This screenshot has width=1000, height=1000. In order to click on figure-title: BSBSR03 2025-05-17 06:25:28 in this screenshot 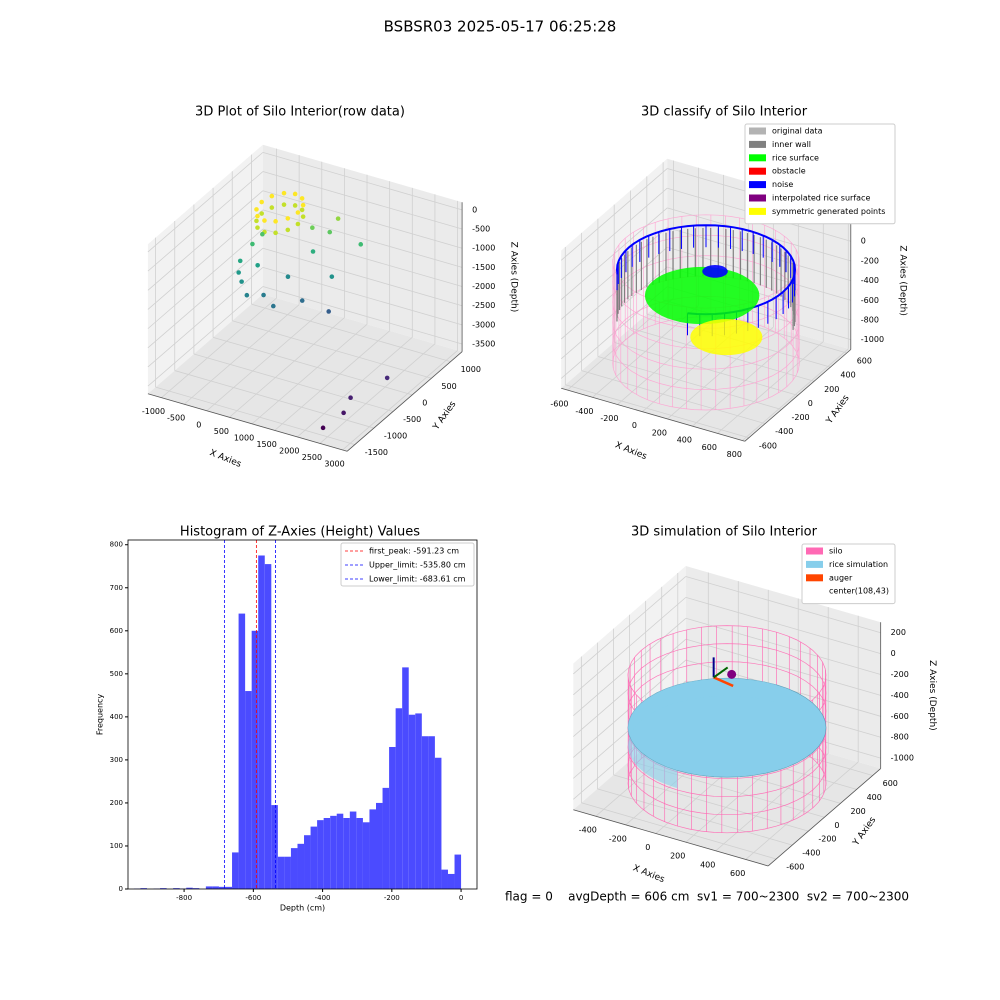, I will do `click(500, 27)`.